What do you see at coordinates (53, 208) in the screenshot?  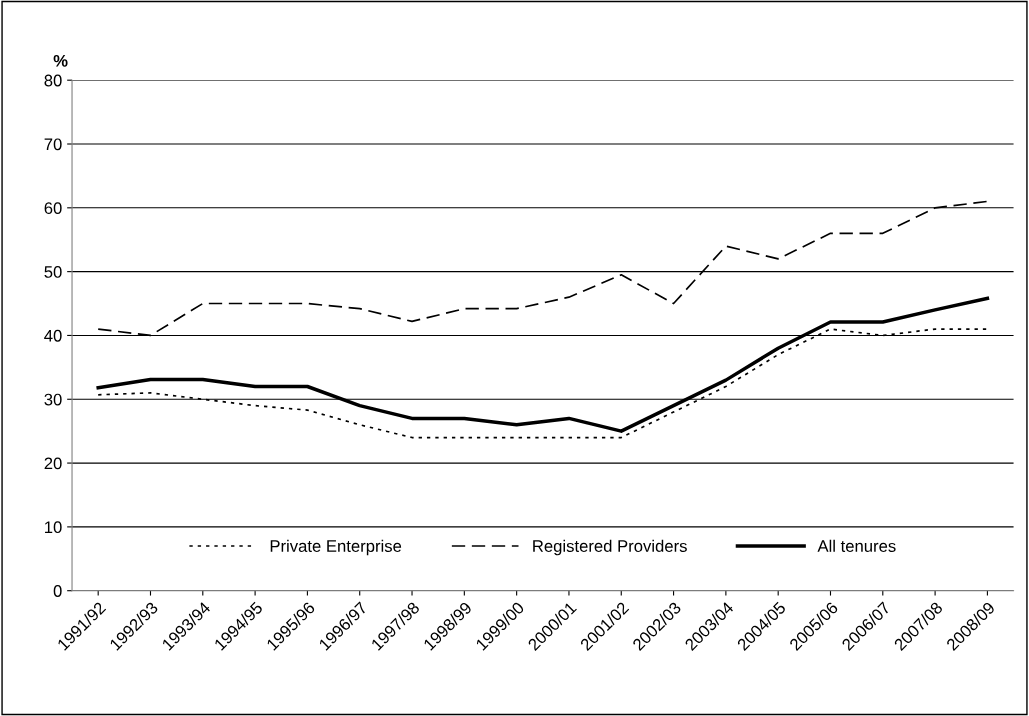 I see `y-tick-label: 60` at bounding box center [53, 208].